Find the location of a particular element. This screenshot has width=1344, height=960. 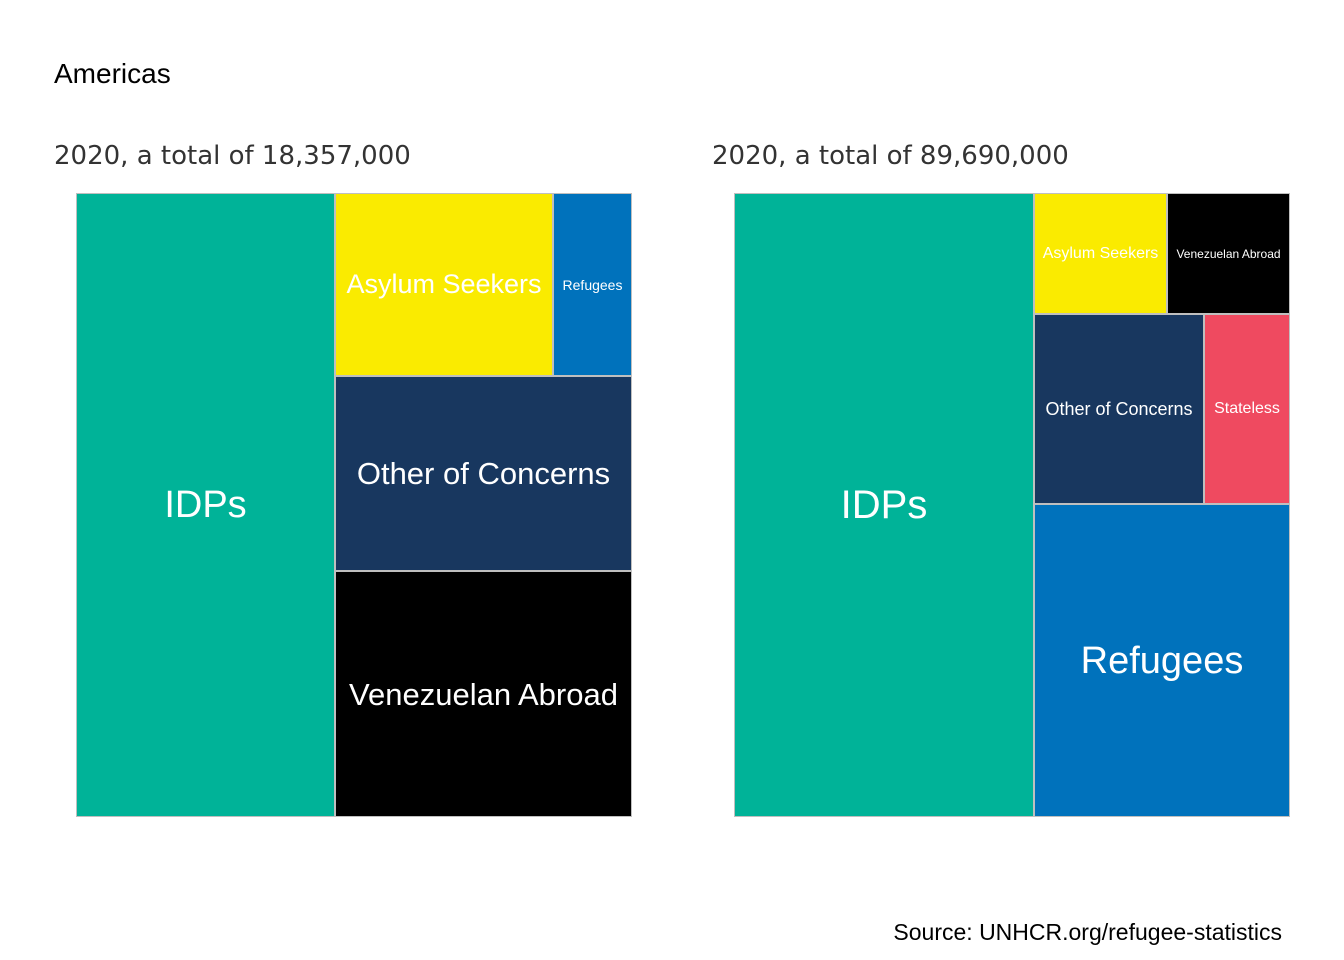

right-tile-venezuelan-abroad: Venezuelan Abroad is located at coordinates (1228, 253).